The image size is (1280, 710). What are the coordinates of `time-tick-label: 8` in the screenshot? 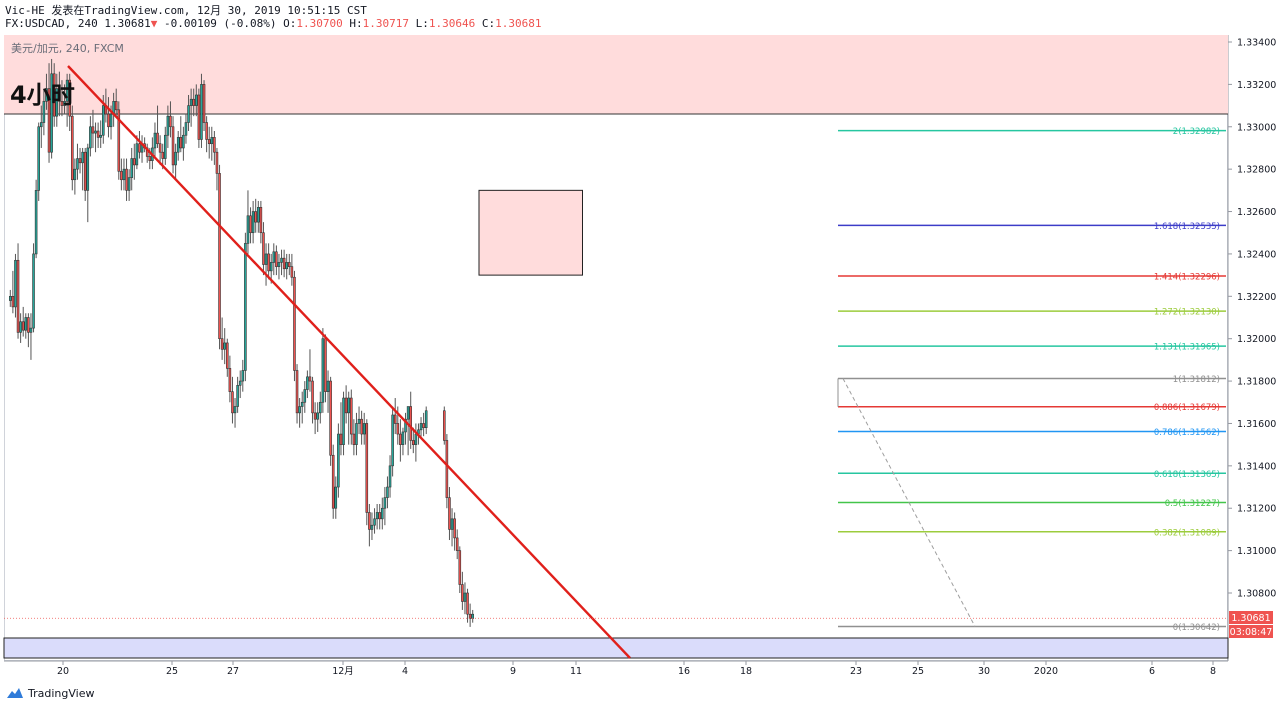 It's located at (1213, 671).